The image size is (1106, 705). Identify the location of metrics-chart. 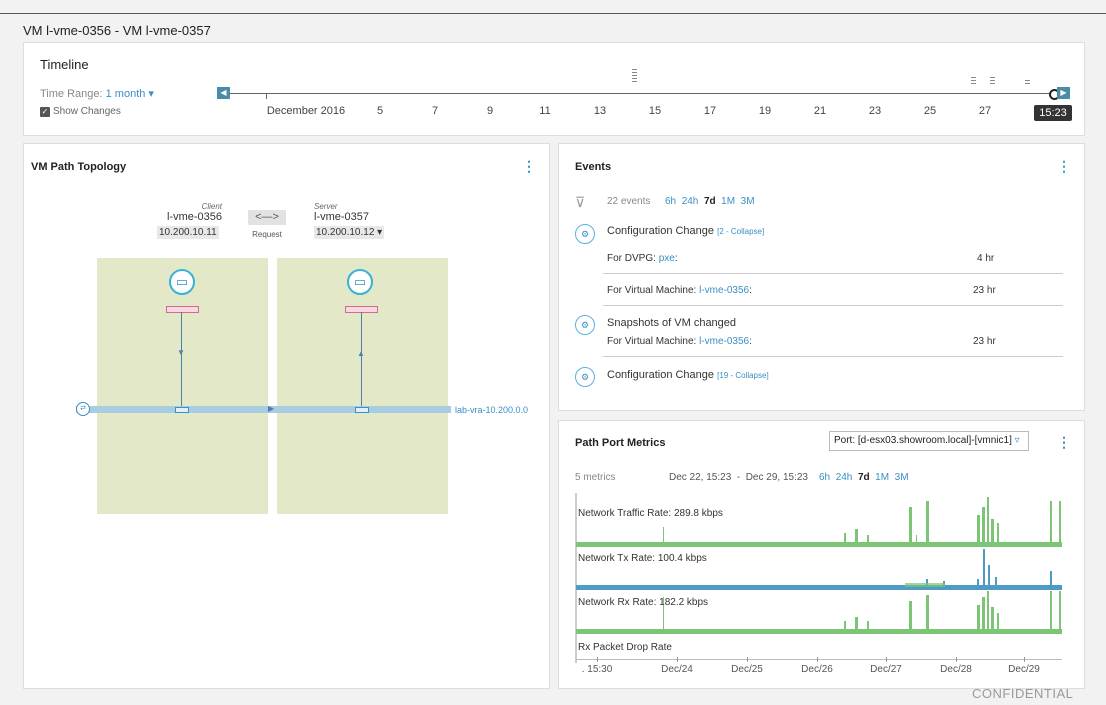
(819, 578).